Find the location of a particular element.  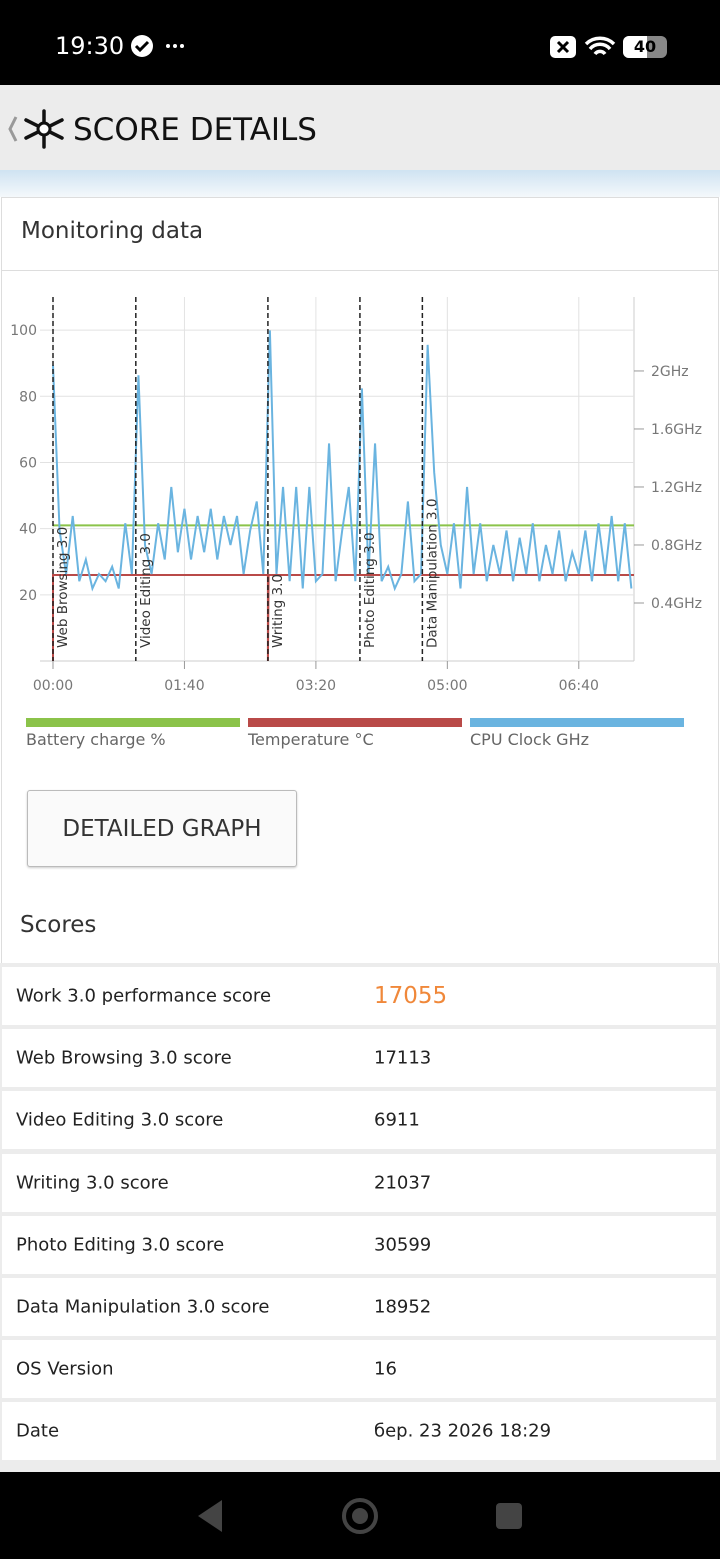

score-row: Work 3.0 performance score 17055 is located at coordinates (359, 996).